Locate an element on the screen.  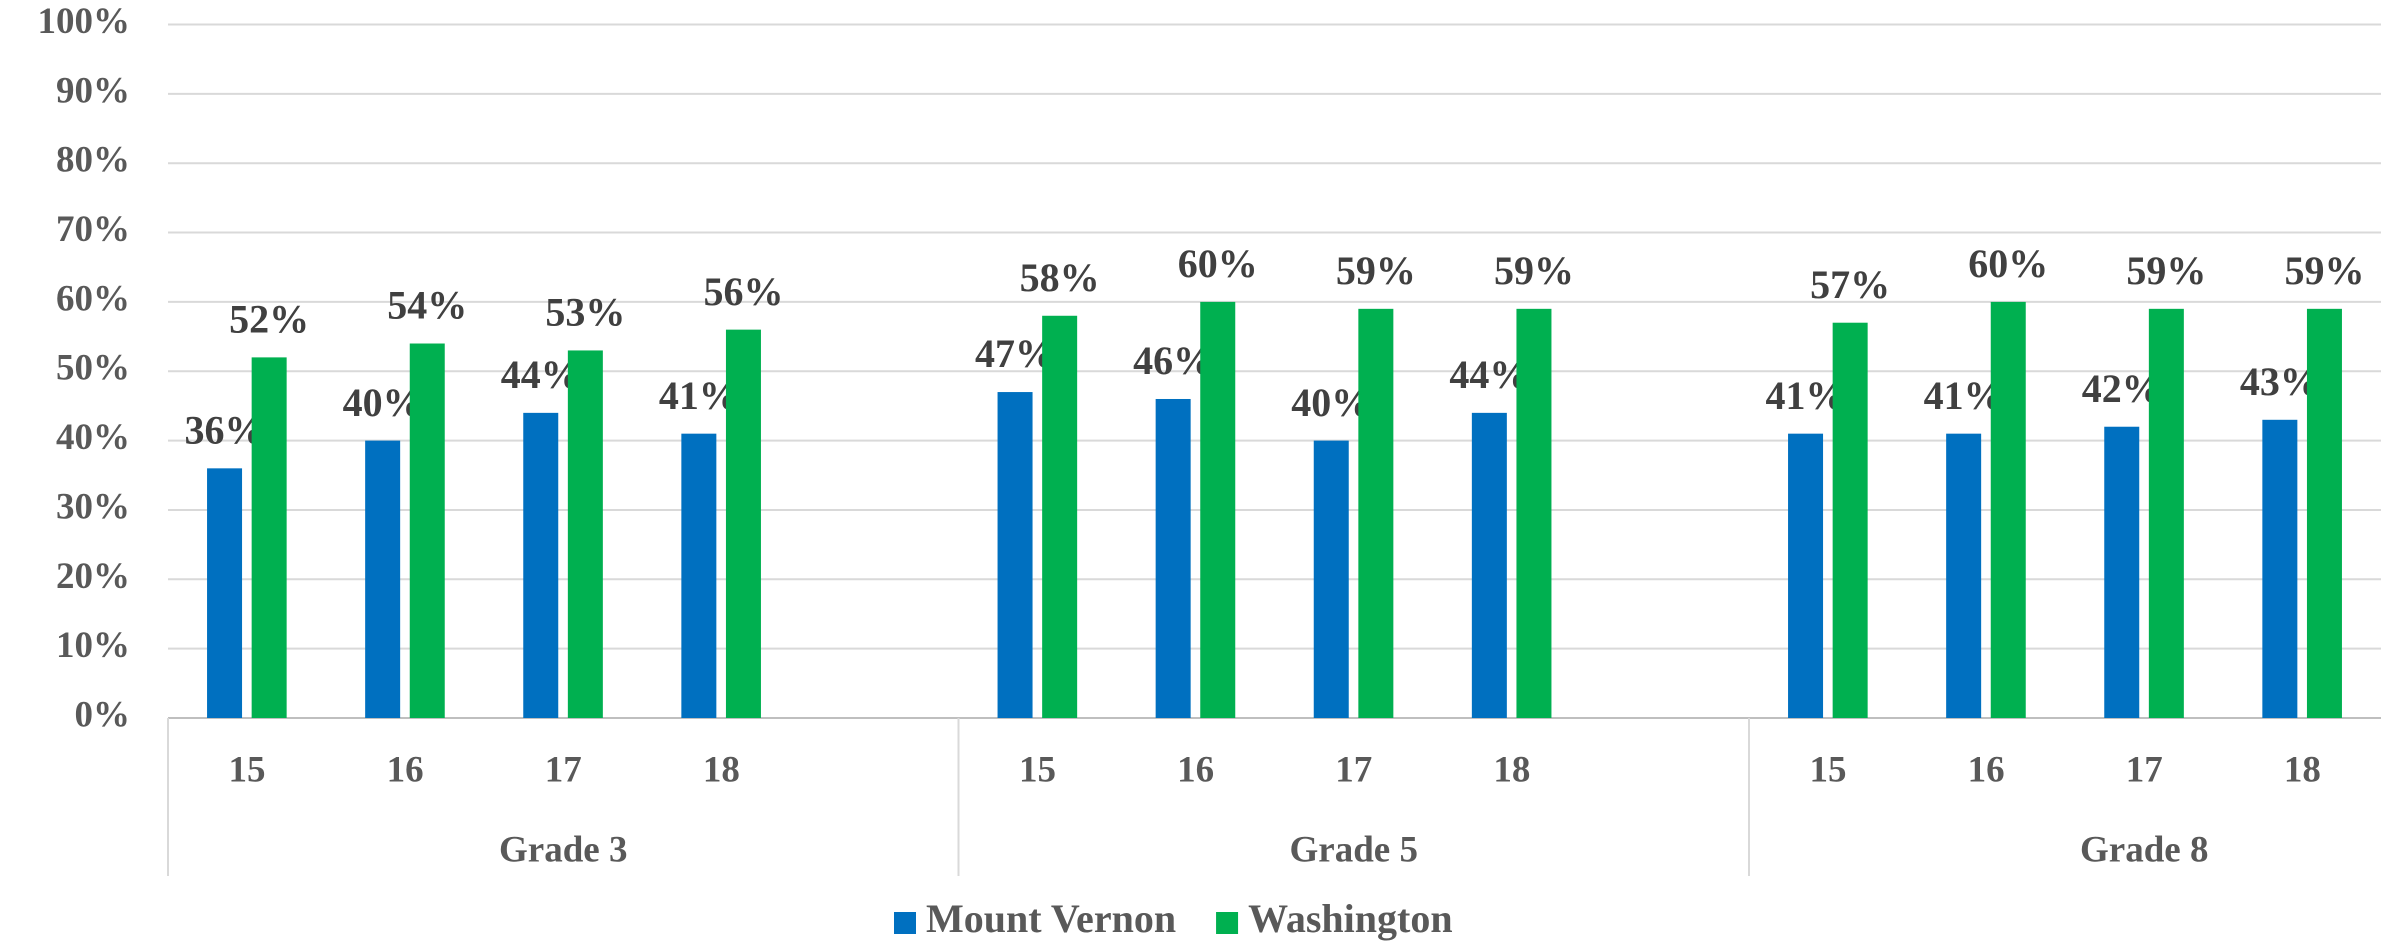
group-label: Grade 8 is located at coordinates (2144, 849).